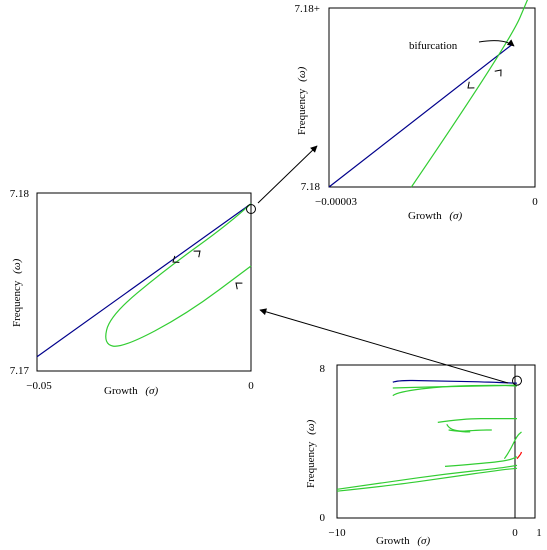 This screenshot has width=547, height=550. What do you see at coordinates (535, 202) in the screenshot?
I see `zoom2-x-tick-right: 0` at bounding box center [535, 202].